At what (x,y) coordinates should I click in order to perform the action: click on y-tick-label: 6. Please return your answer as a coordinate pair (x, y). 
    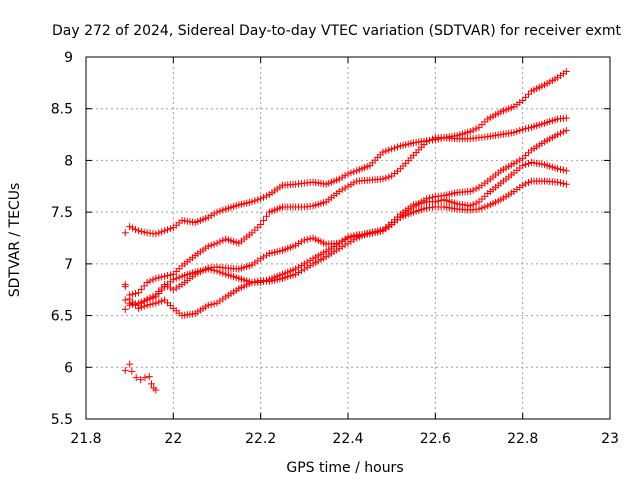
    Looking at the image, I should click on (68, 368).